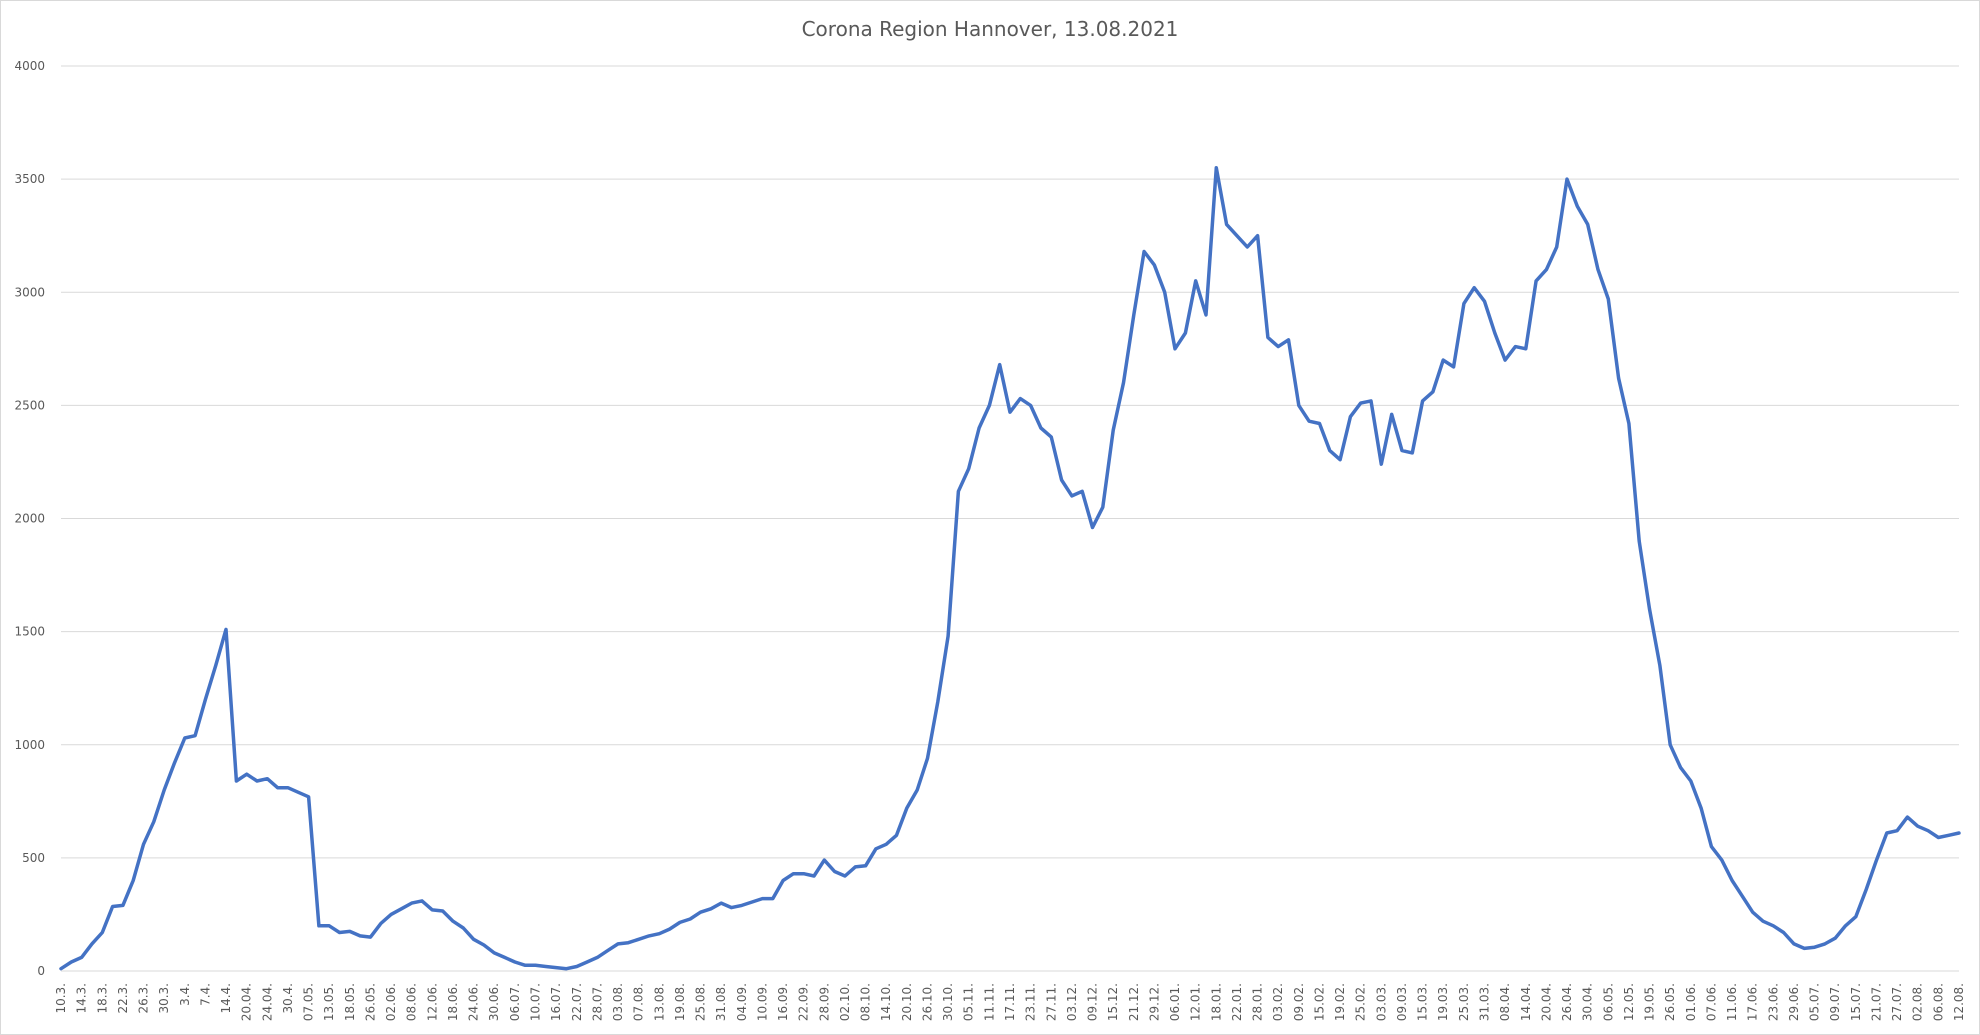 This screenshot has height=1035, width=1980. What do you see at coordinates (350, 1002) in the screenshot?
I see `x-tick-label: 18.05.` at bounding box center [350, 1002].